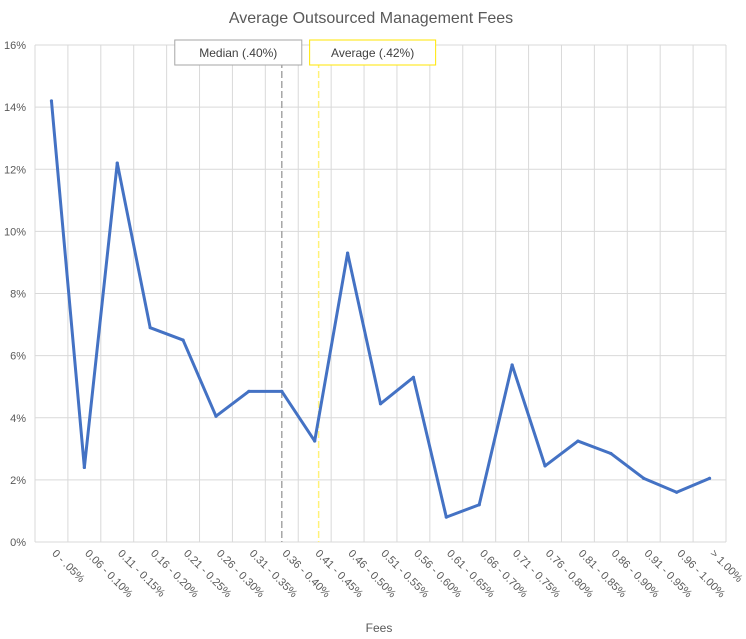 The image size is (746, 639). I want to click on median-label: Median (.40%), so click(238, 53).